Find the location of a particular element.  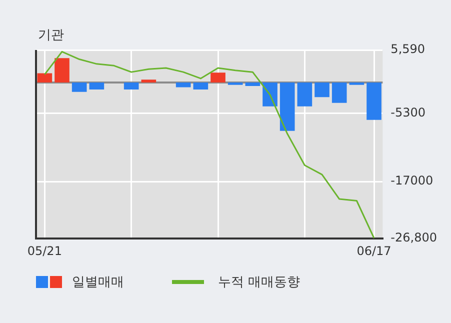

legend-label: 누적 매매동향 is located at coordinates (259, 282).